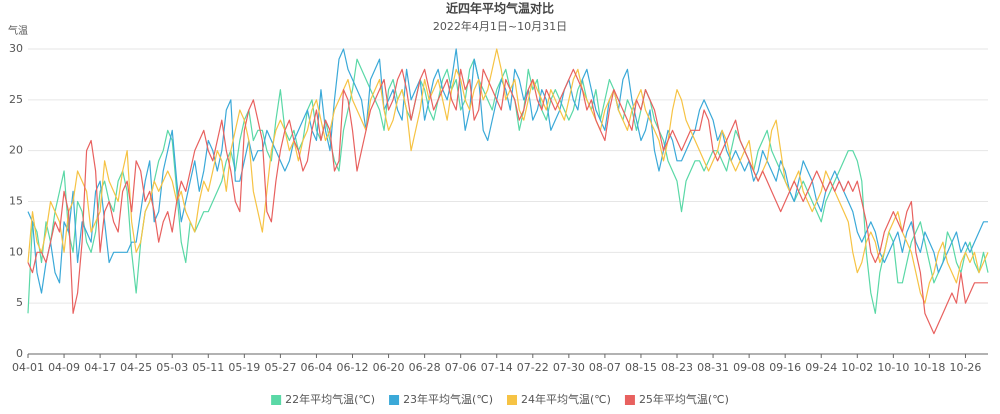 This screenshot has height=414, width=1000. What do you see at coordinates (28, 367) in the screenshot?
I see `x-tick-label: 04-01` at bounding box center [28, 367].